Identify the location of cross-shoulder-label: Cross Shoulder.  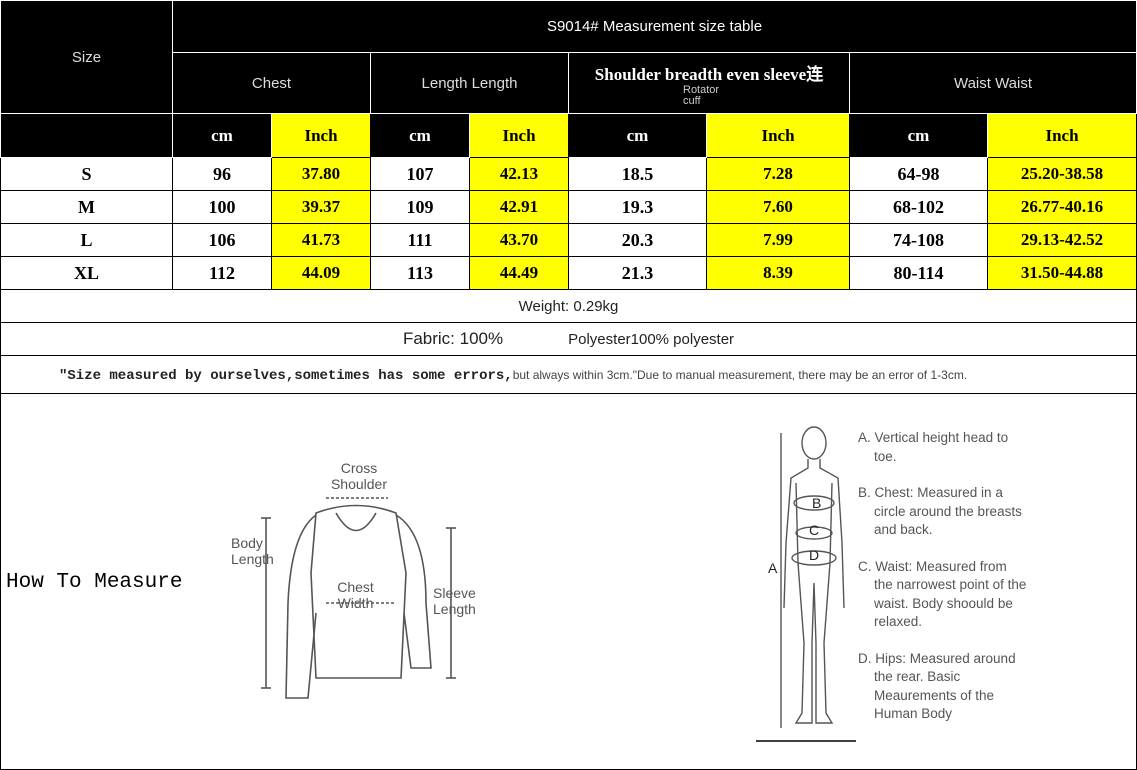
(359, 476).